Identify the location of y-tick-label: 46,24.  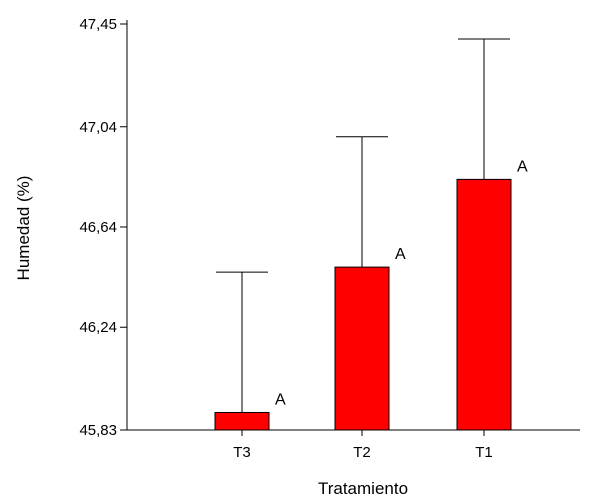
(98, 327).